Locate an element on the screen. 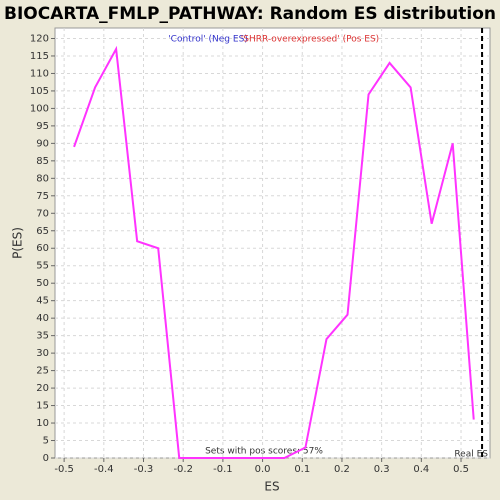 Image resolution: width=500 pixels, height=500 pixels. y-tick-label: 80 is located at coordinates (42, 178).